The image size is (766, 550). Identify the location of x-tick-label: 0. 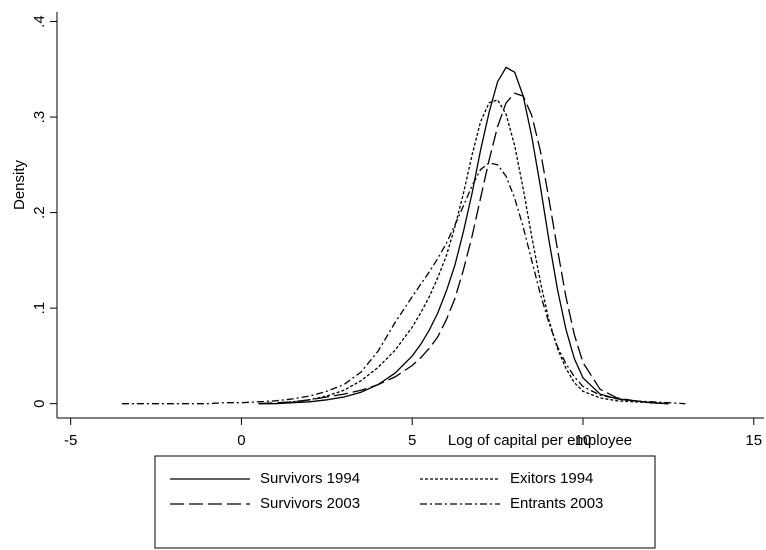
(241, 440).